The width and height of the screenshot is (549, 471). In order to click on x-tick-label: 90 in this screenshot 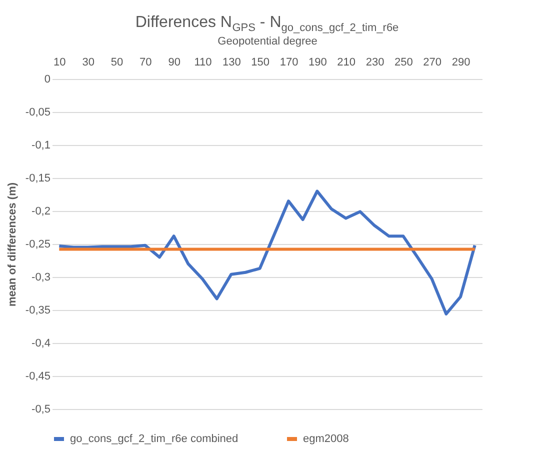, I will do `click(174, 62)`.